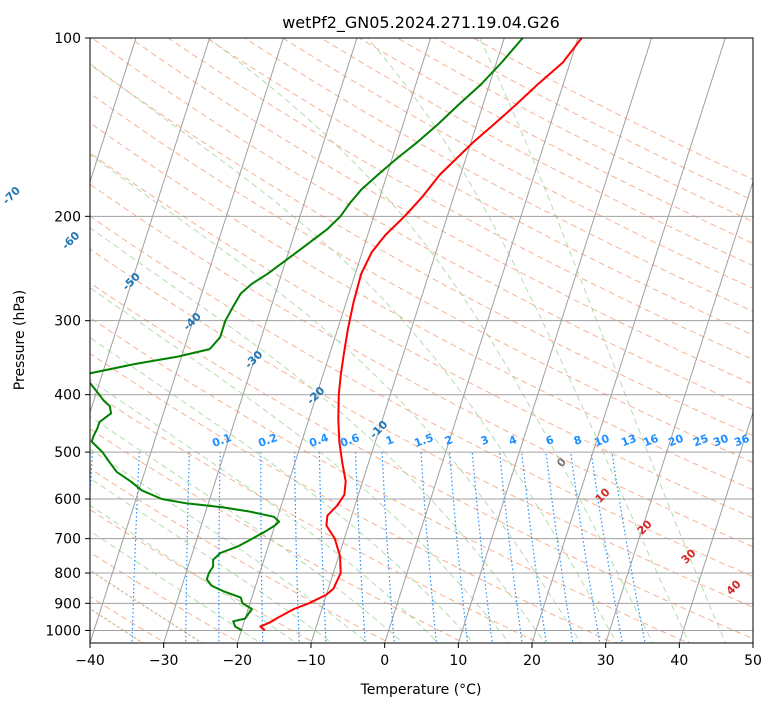 This screenshot has height=708, width=775. What do you see at coordinates (485, 440) in the screenshot?
I see `mixing-ratio-label: 3` at bounding box center [485, 440].